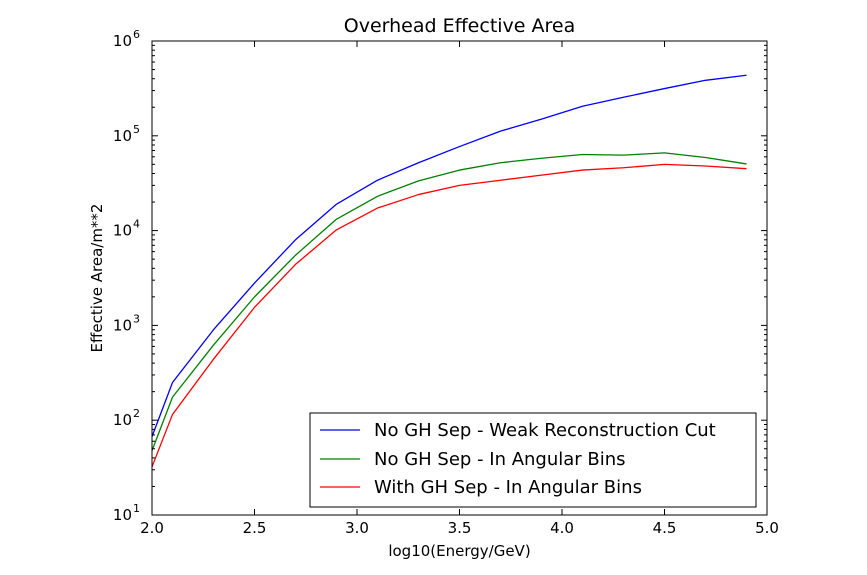 This screenshot has width=867, height=575. What do you see at coordinates (136, 318) in the screenshot?
I see `y-tick-exponent: 3` at bounding box center [136, 318].